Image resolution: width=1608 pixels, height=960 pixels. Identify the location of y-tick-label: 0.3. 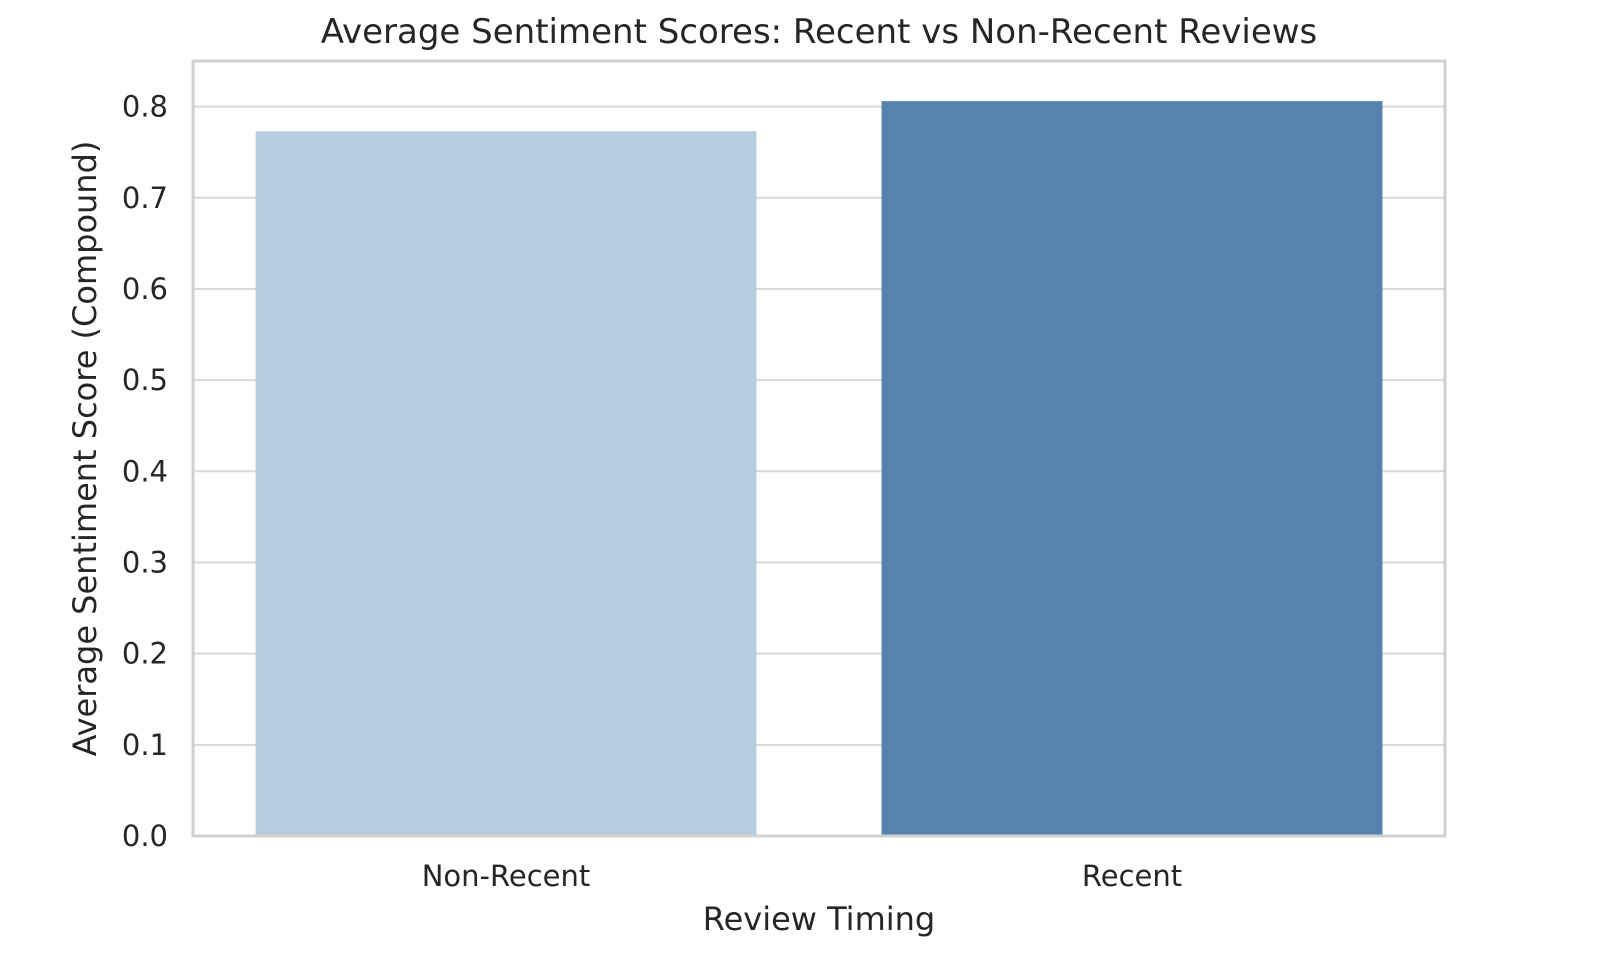
(145, 562).